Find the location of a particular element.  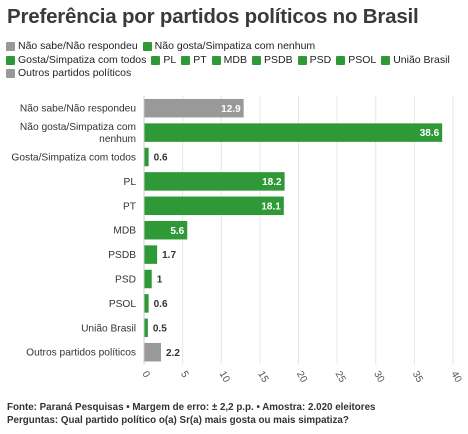

value-label: 18.1 is located at coordinates (271, 206).